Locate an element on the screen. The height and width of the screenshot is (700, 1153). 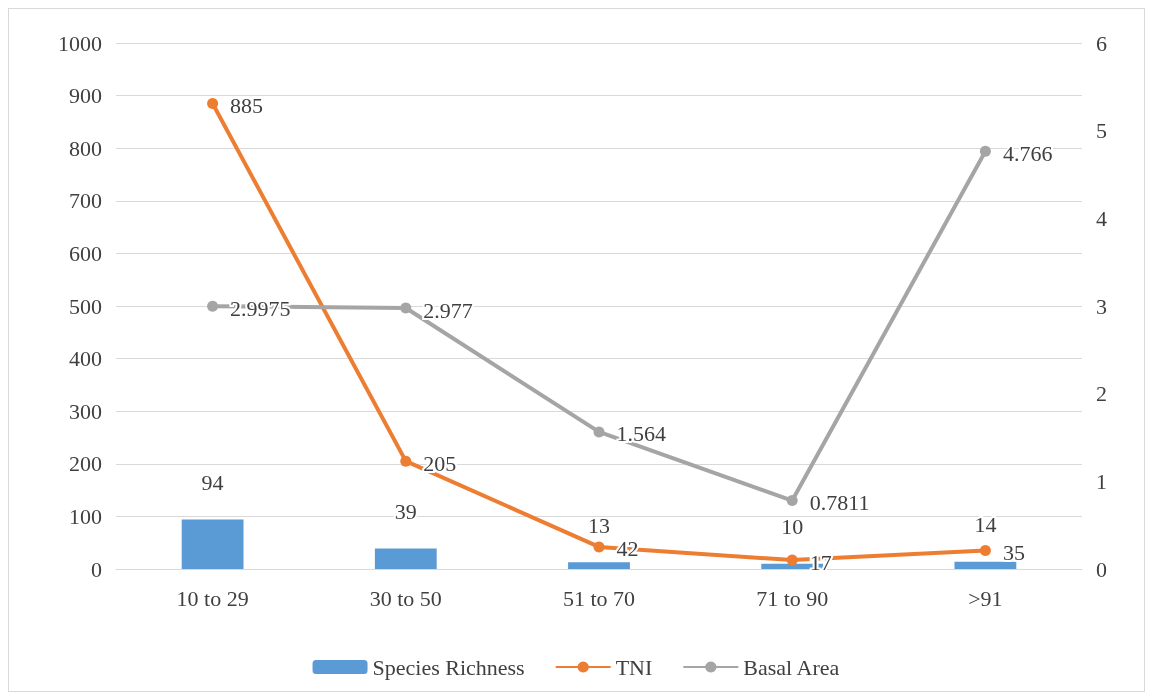
y-tick-label: 1000 is located at coordinates (80, 43).